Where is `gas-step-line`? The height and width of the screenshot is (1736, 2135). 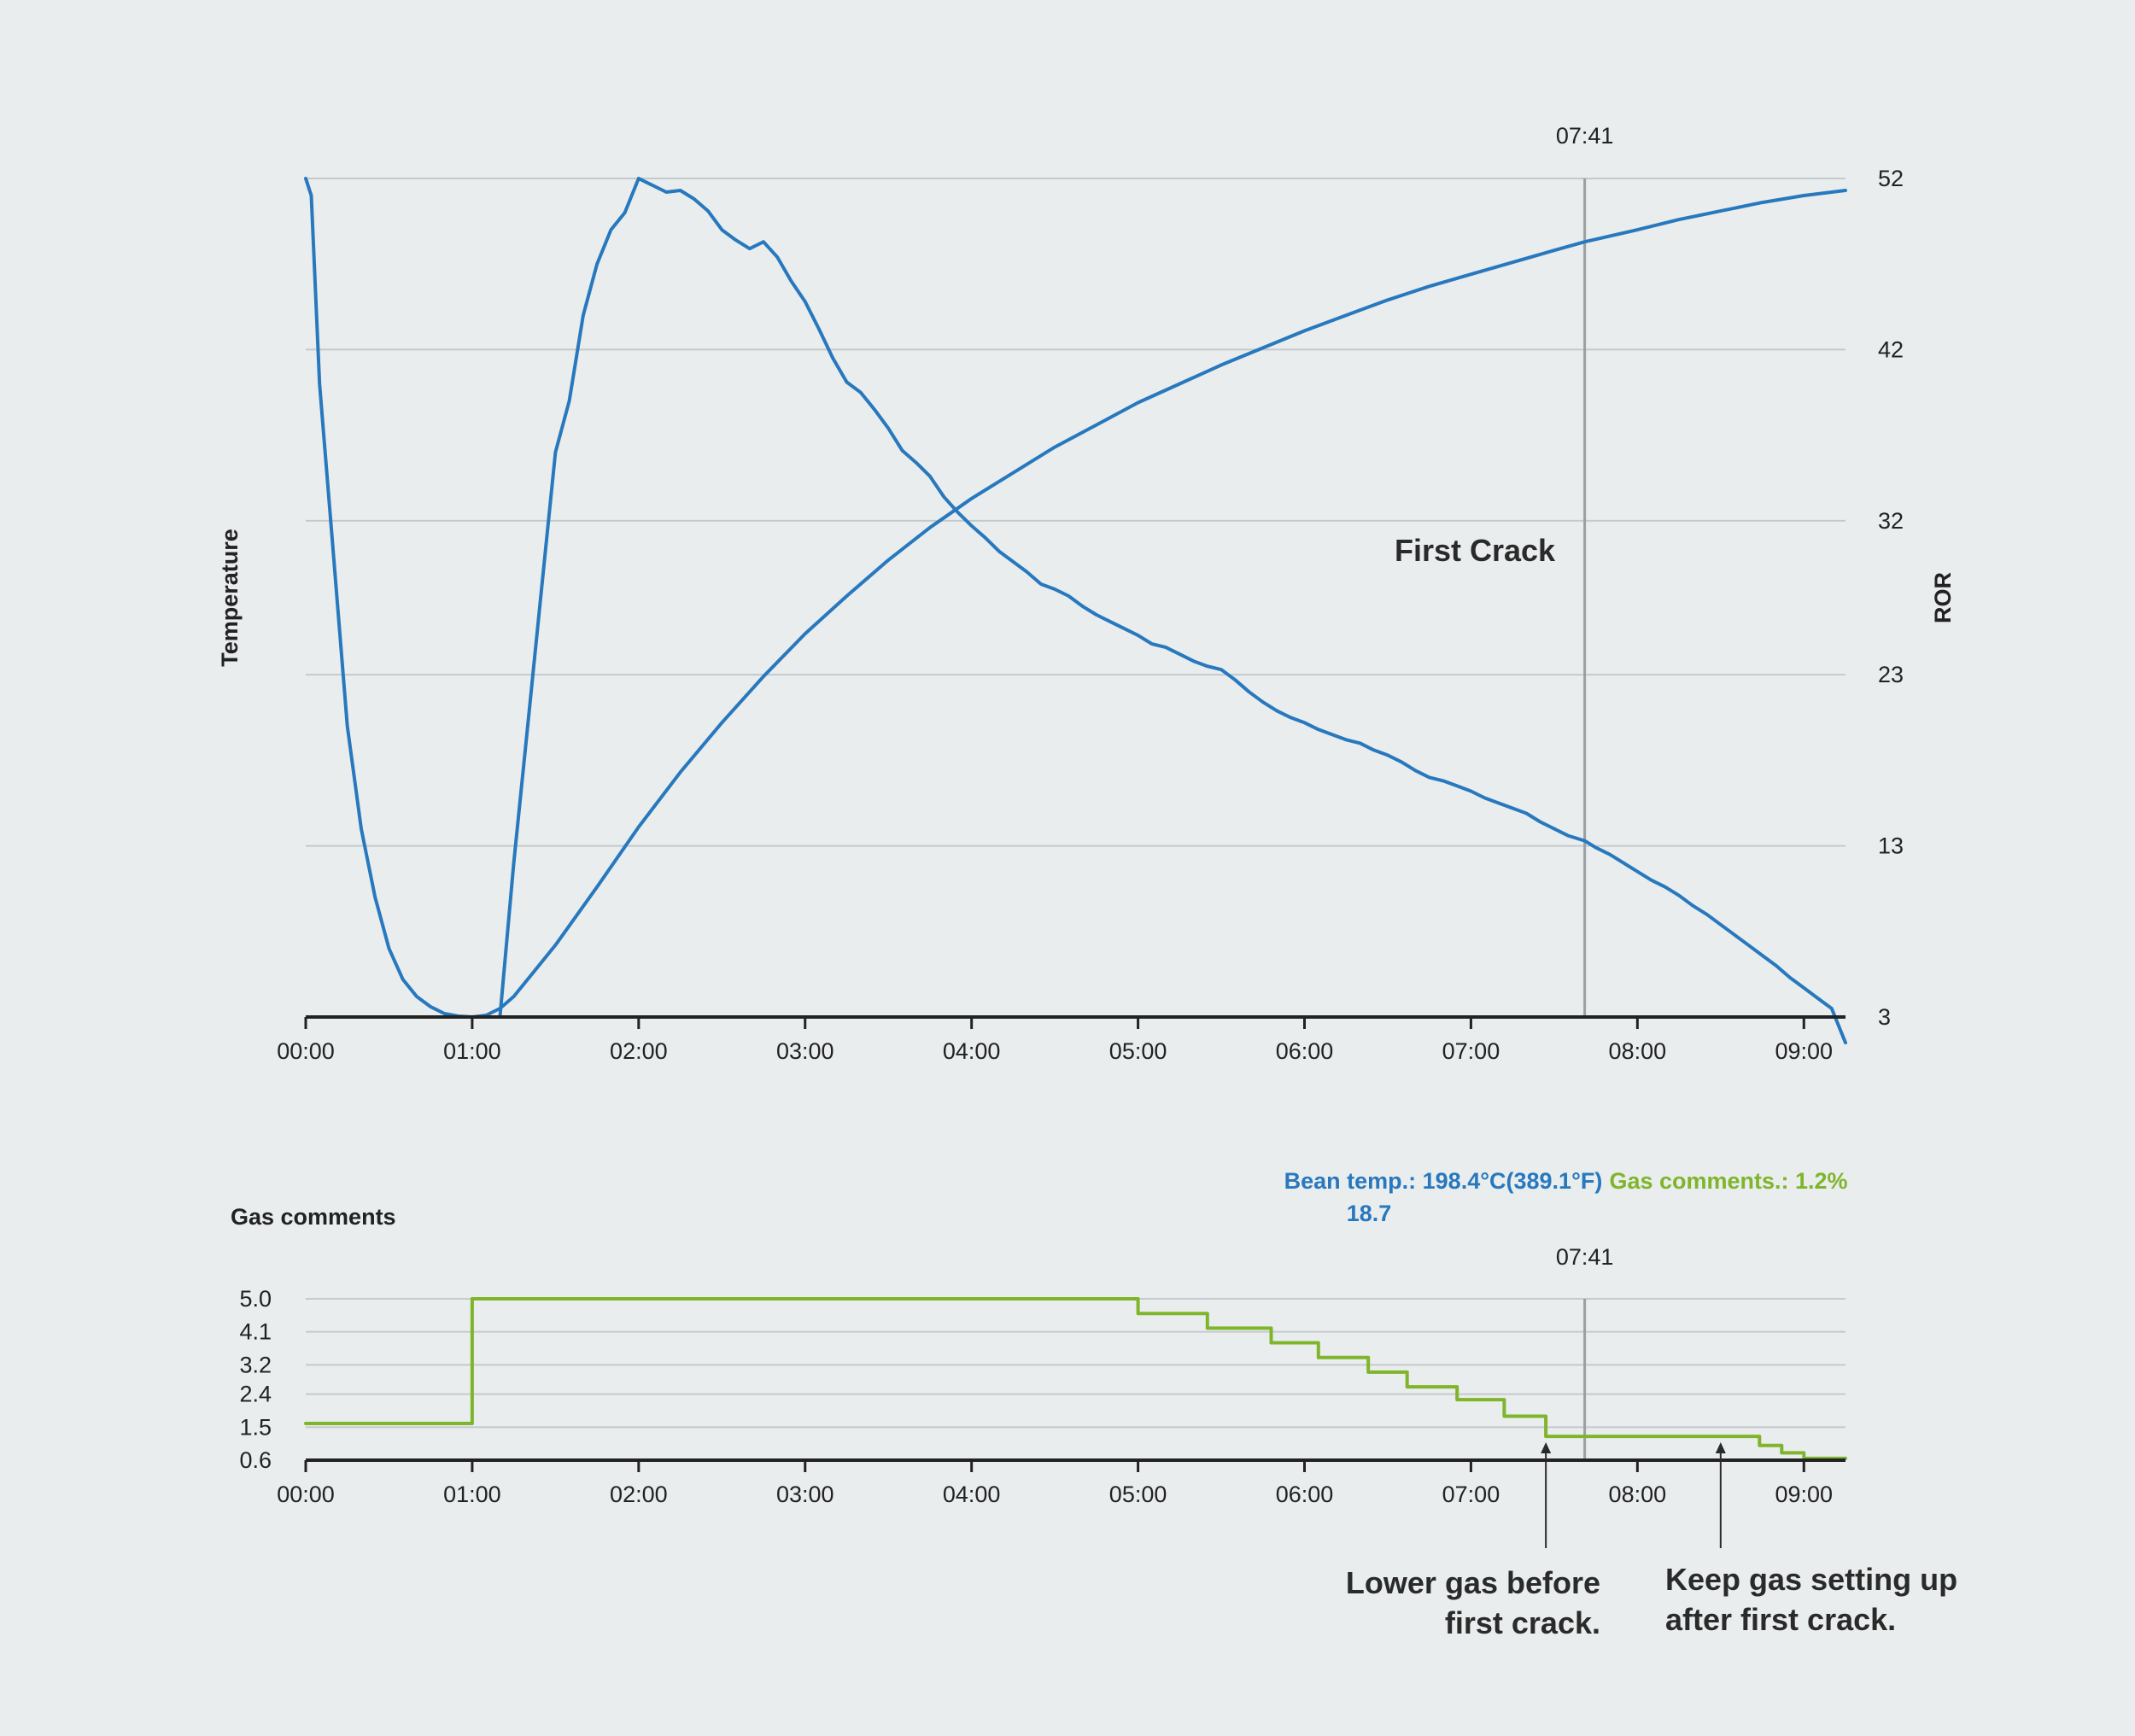 gas-step-line is located at coordinates (1075, 1378).